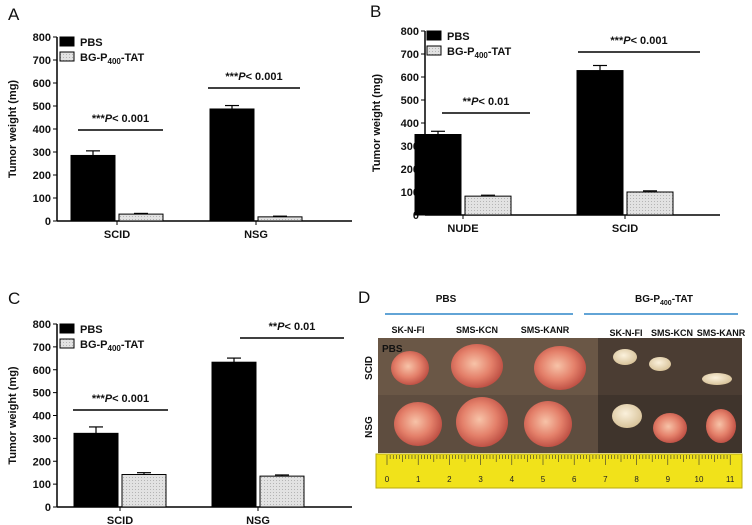 This screenshot has height=525, width=752. I want to click on group-label-pbs: PBS, so click(446, 299).